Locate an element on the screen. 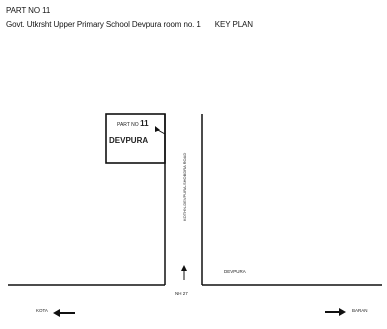 The image size is (387, 329). part-box-prefix: PART NO is located at coordinates (128, 125).